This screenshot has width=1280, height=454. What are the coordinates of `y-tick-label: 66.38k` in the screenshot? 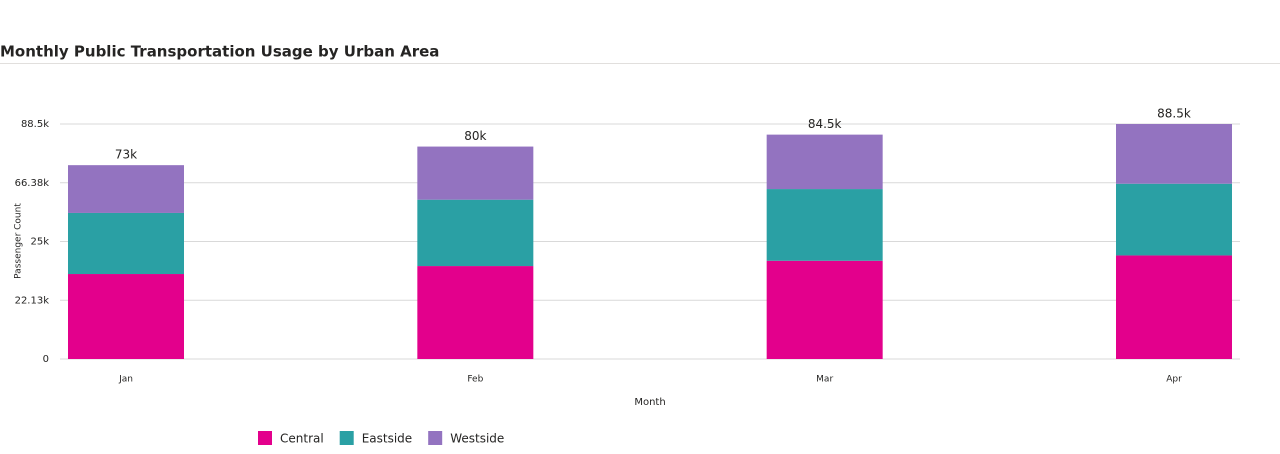 It's located at (32, 183).